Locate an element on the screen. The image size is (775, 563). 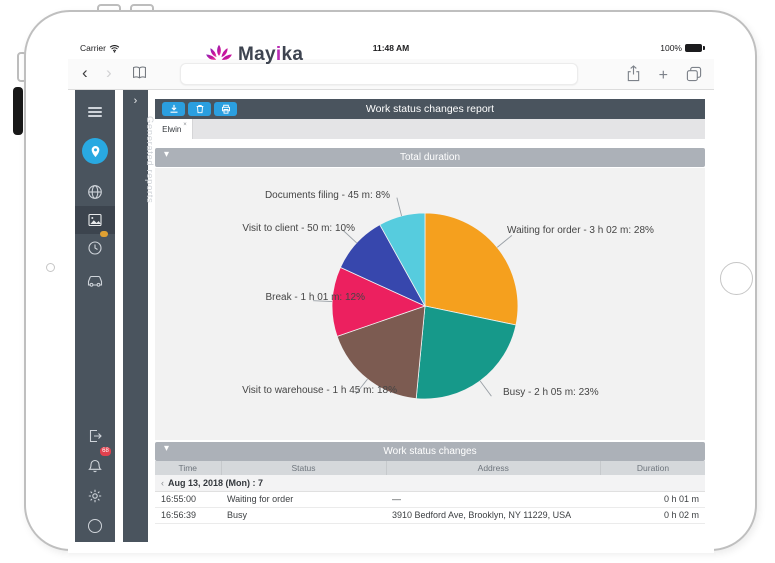
section-title: Work status changes is located at coordinates (430, 451).